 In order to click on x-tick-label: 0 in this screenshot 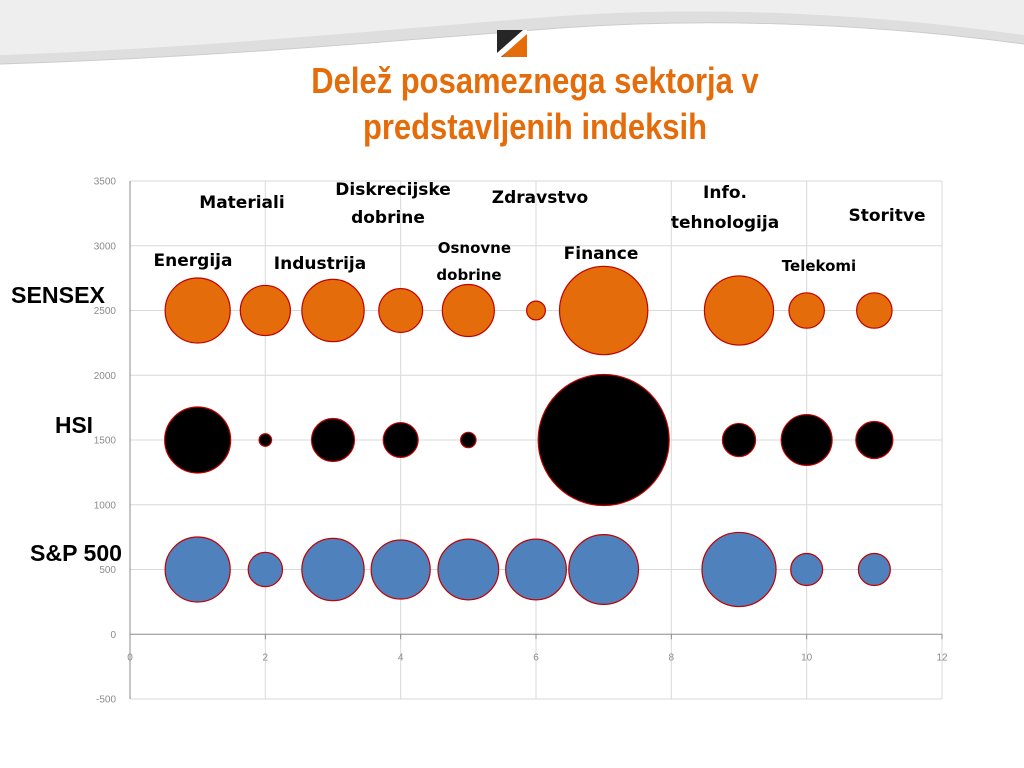, I will do `click(130, 657)`.